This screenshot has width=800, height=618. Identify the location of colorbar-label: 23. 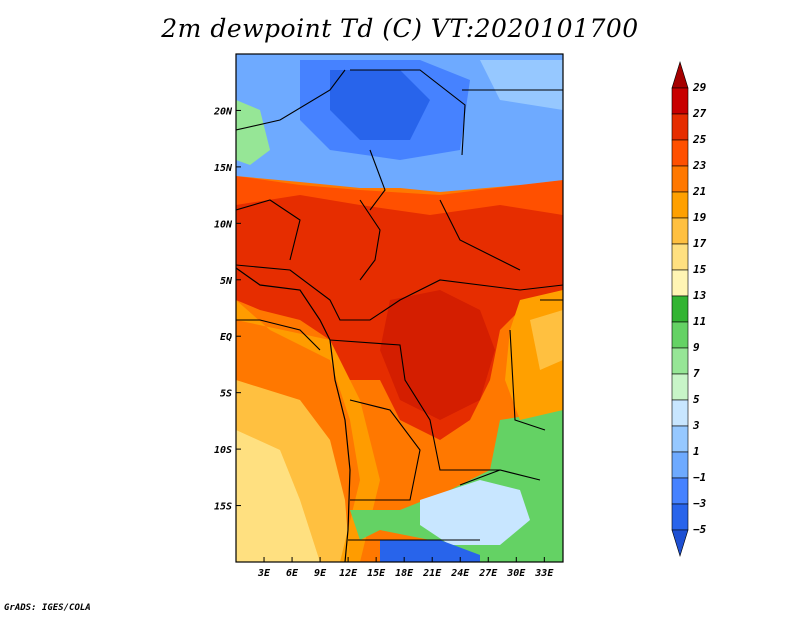
(700, 165).